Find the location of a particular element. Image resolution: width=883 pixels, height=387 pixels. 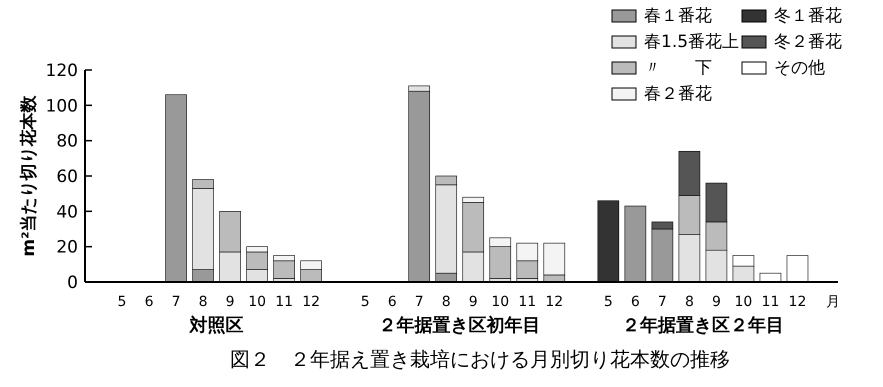

y-tick-label: 100 is located at coordinates (62, 106).